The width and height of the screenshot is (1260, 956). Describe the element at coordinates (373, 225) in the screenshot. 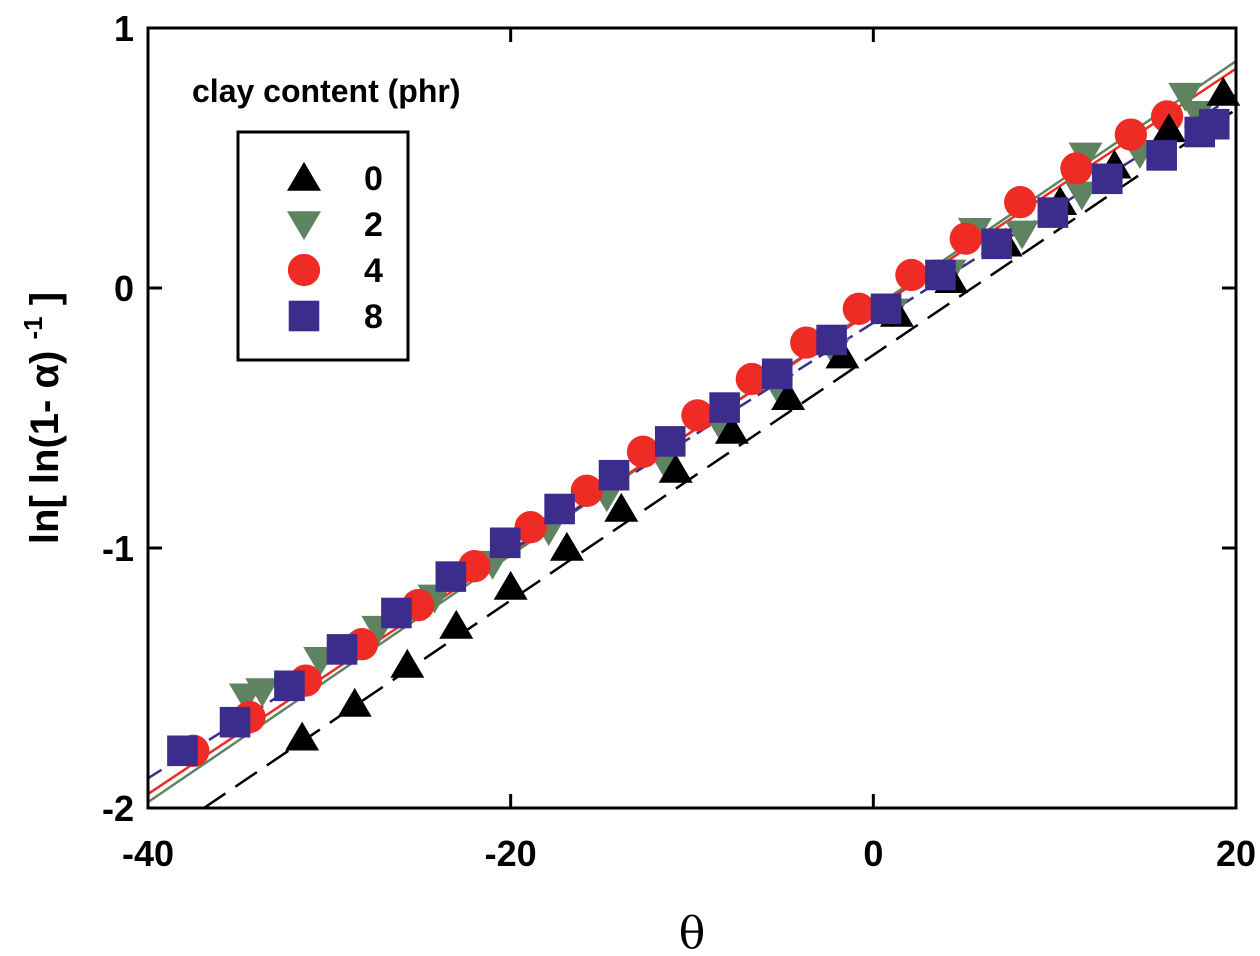

I see `legend-label-2: 2` at that location.